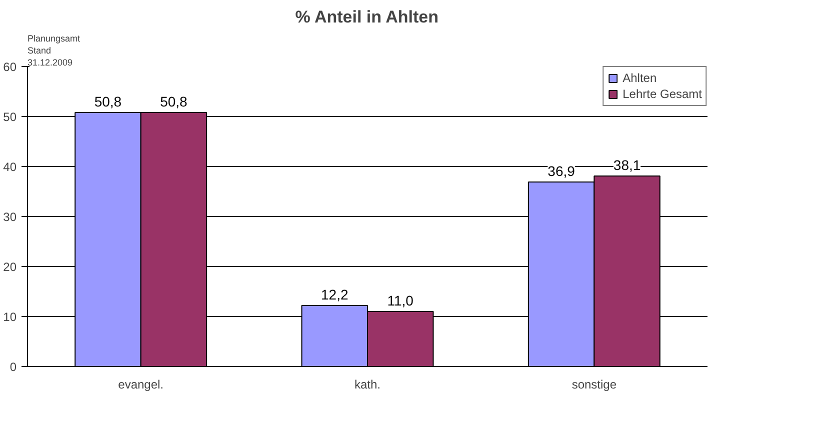  I want to click on y-tick-label: 20, so click(10, 267).